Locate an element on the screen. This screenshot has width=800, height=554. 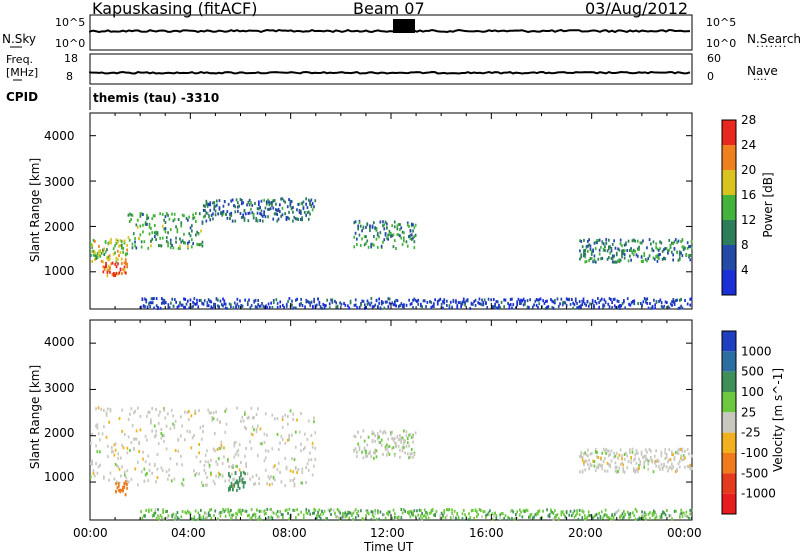
freq-tick-top: 18 is located at coordinates (71, 58).